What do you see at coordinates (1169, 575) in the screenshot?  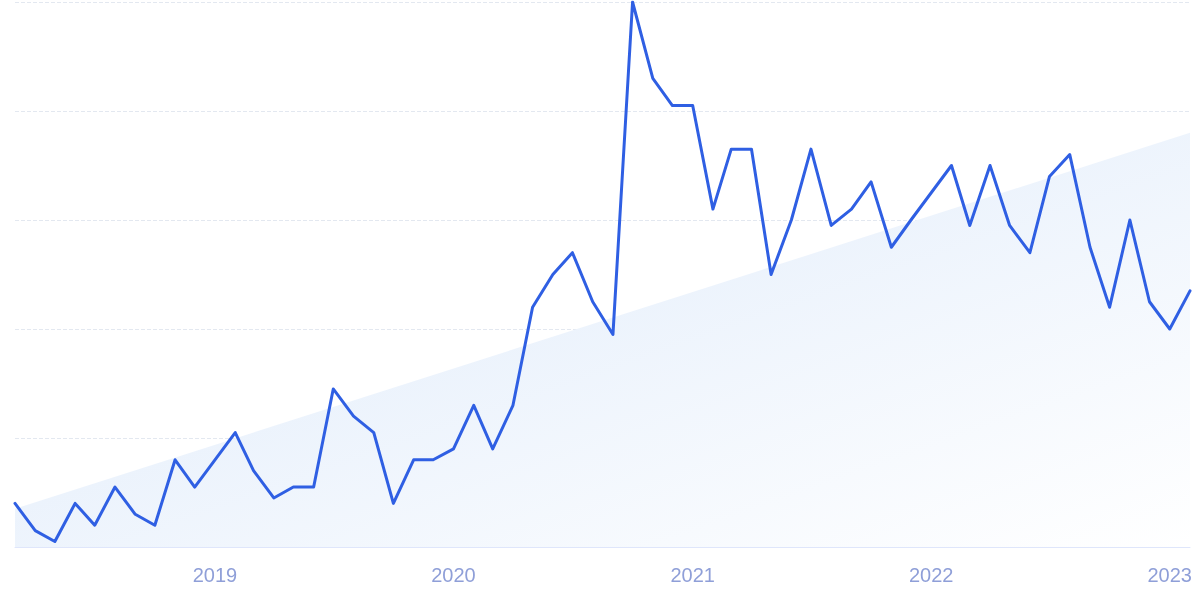 I see `x-tick-label: 2023` at bounding box center [1169, 575].